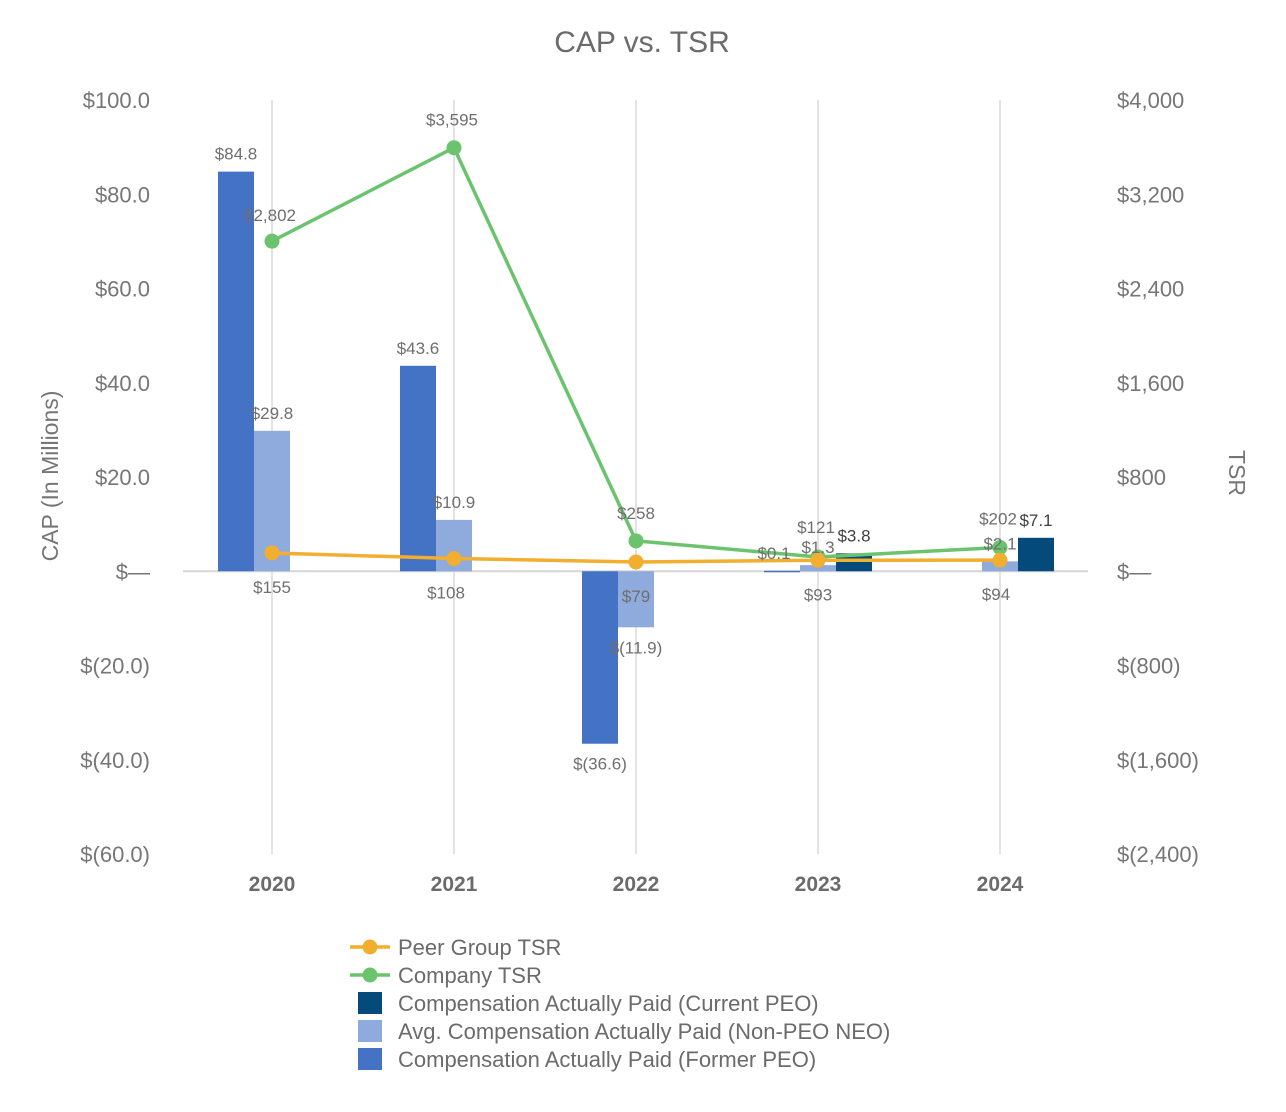 Image resolution: width=1286 pixels, height=1112 pixels. Describe the element at coordinates (446, 593) in the screenshot. I see `line-data-label: $108` at that location.